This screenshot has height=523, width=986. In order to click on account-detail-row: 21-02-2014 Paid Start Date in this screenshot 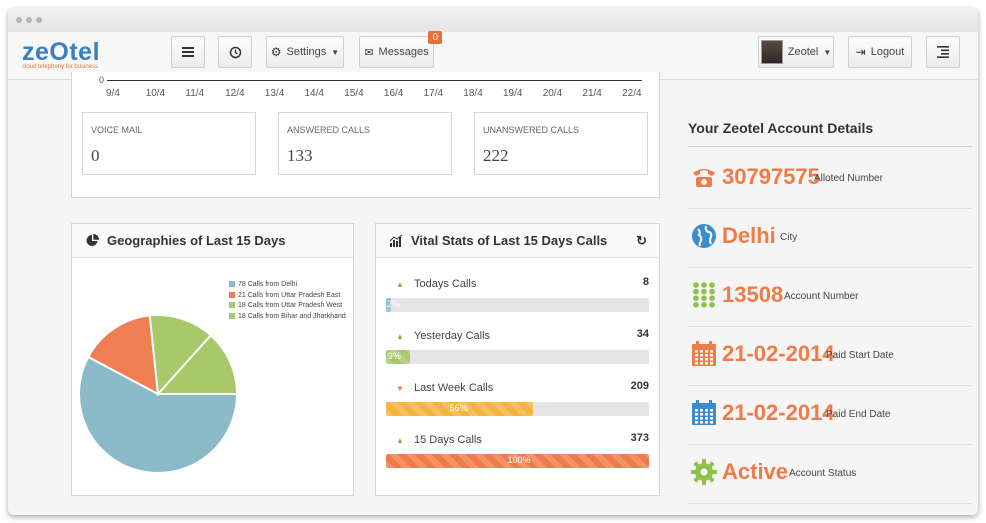, I will do `click(830, 356)`.